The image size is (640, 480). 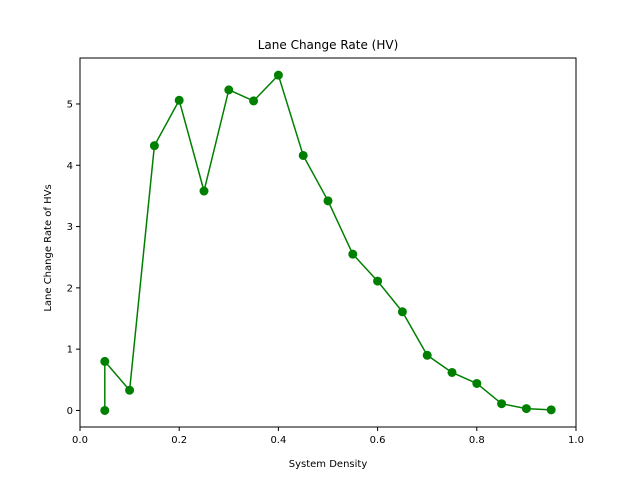 What do you see at coordinates (477, 440) in the screenshot?
I see `x-tick-label: 0.8` at bounding box center [477, 440].